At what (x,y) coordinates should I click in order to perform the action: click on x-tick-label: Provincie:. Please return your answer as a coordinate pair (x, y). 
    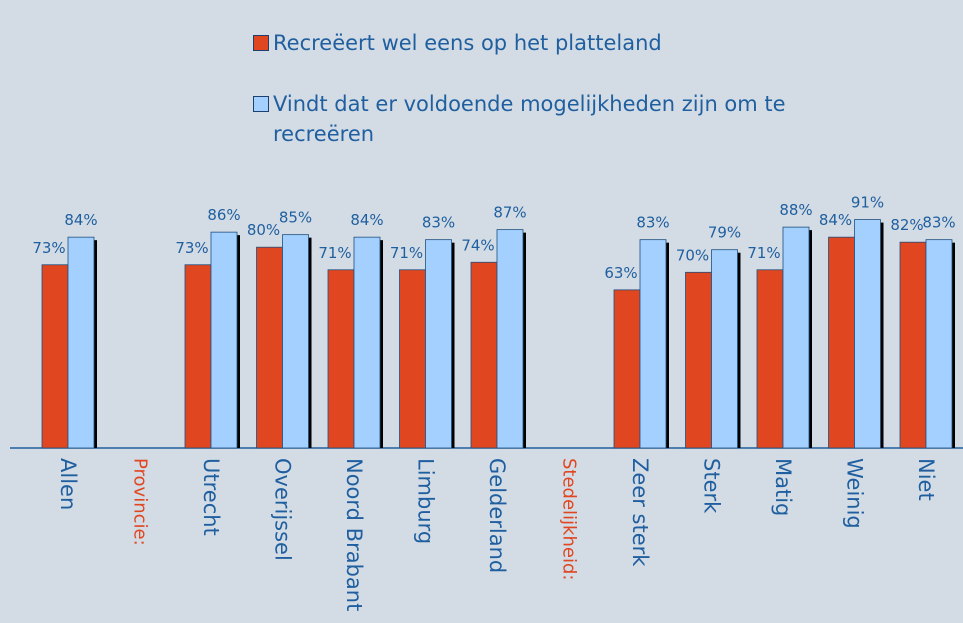
    Looking at the image, I should click on (140, 502).